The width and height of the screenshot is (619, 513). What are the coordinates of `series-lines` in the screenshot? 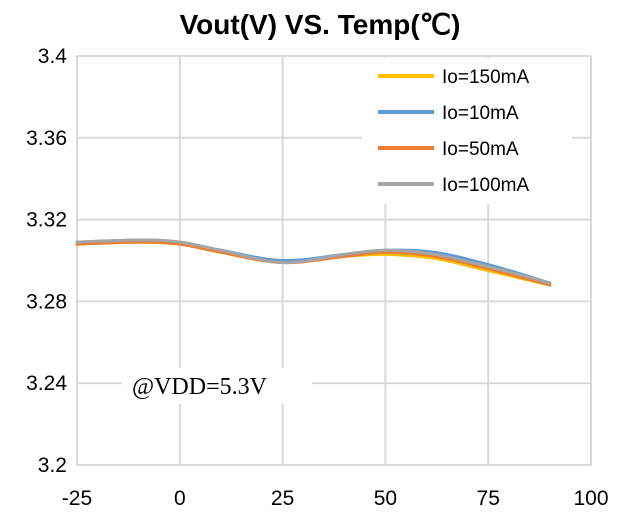 It's located at (313, 262).